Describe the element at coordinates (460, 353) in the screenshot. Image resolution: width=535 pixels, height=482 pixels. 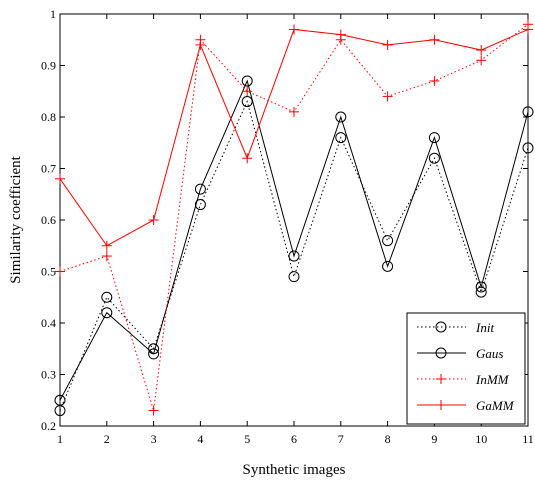
I see `legend-entry-gaus: Gaus` at that location.